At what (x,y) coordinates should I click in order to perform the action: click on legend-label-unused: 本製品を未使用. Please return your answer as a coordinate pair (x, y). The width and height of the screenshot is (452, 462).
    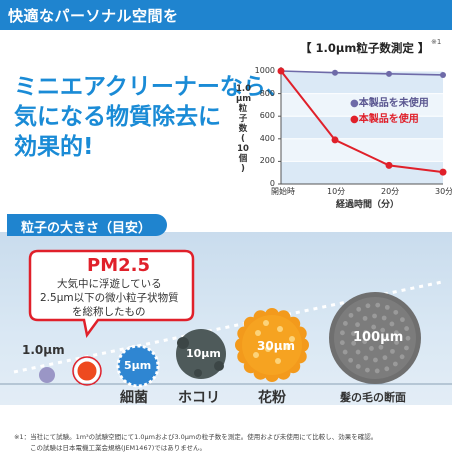
    Looking at the image, I should click on (393, 103).